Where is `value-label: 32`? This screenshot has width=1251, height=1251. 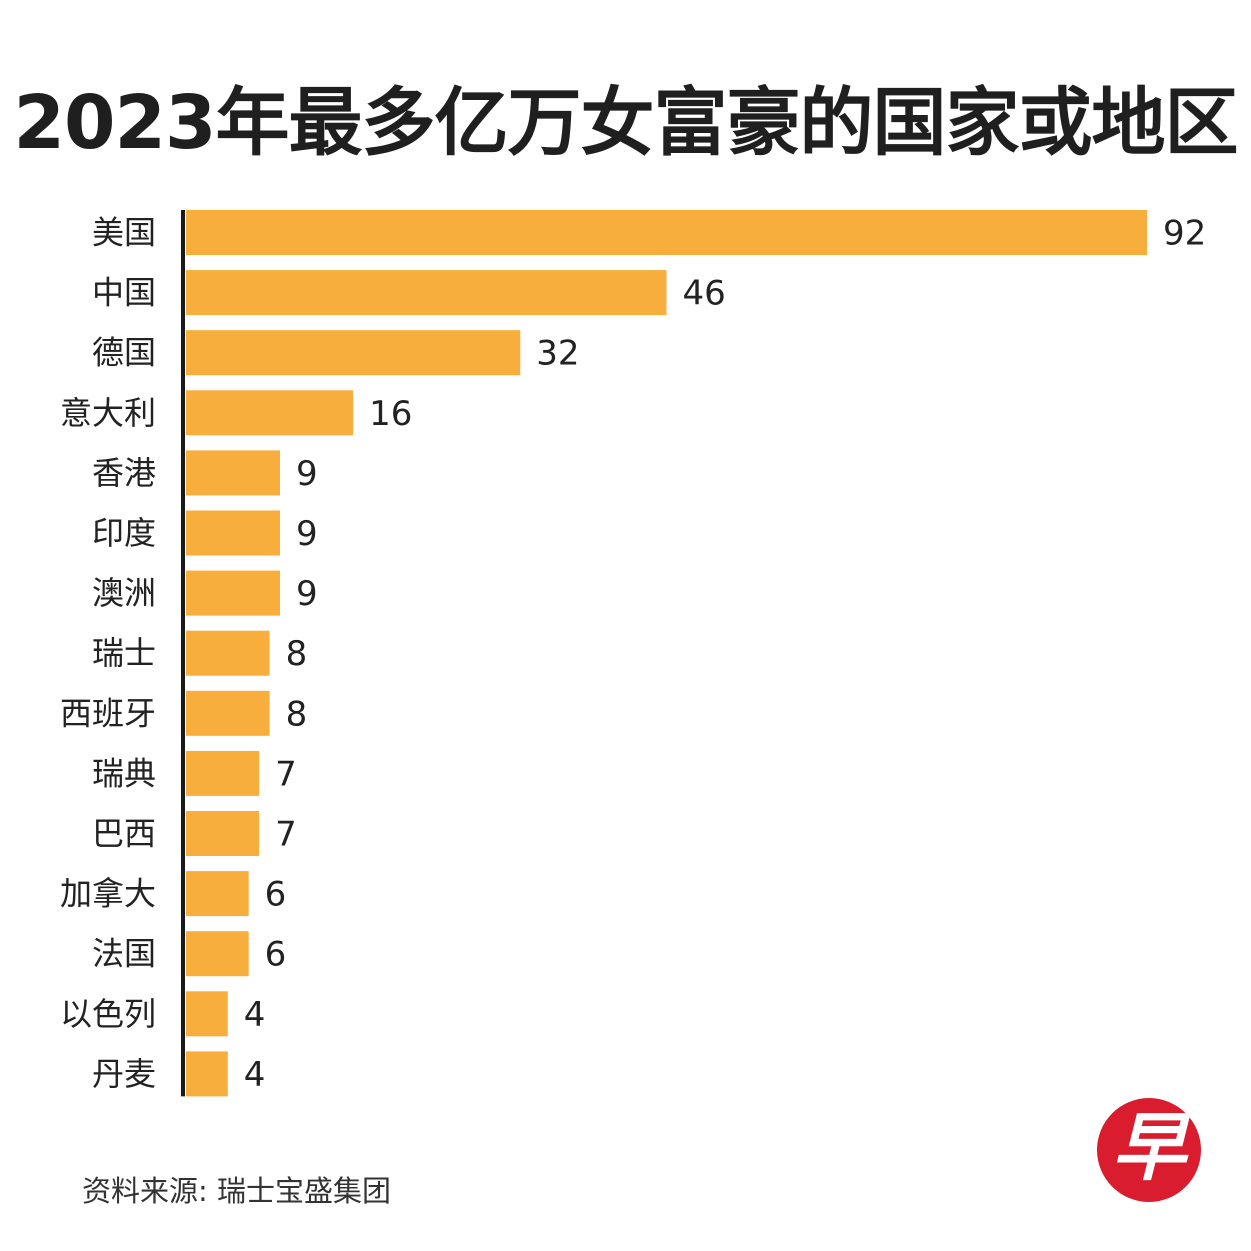
value-label: 32 is located at coordinates (557, 354).